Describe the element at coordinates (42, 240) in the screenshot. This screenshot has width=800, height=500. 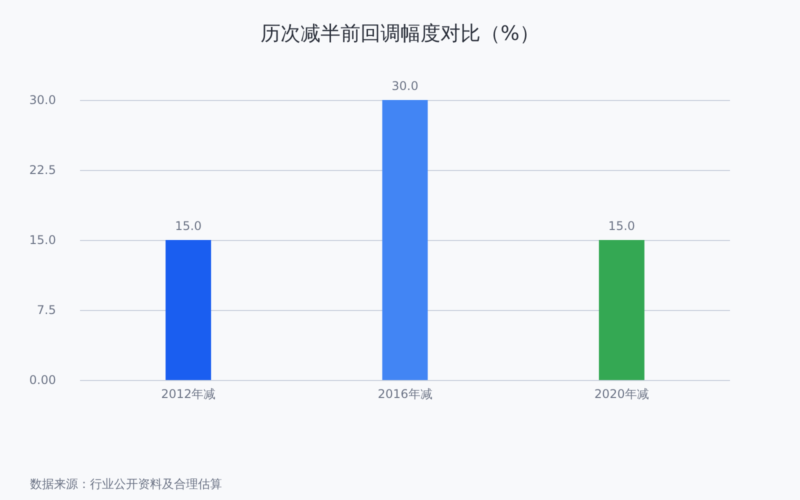
I see `y-tick-label: 15.0` at that location.